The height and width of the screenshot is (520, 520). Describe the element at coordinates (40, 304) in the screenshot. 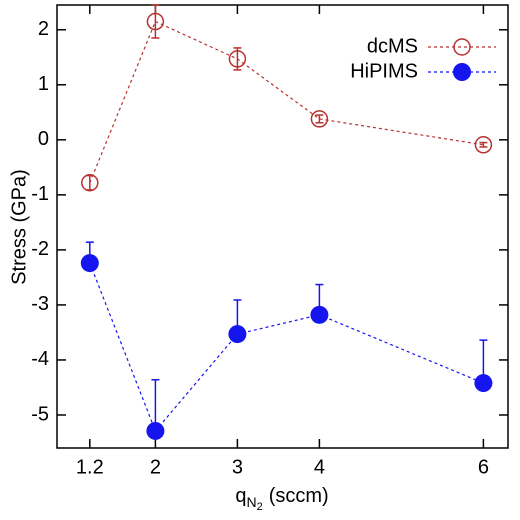

I see `y-tick-label: -3` at that location.